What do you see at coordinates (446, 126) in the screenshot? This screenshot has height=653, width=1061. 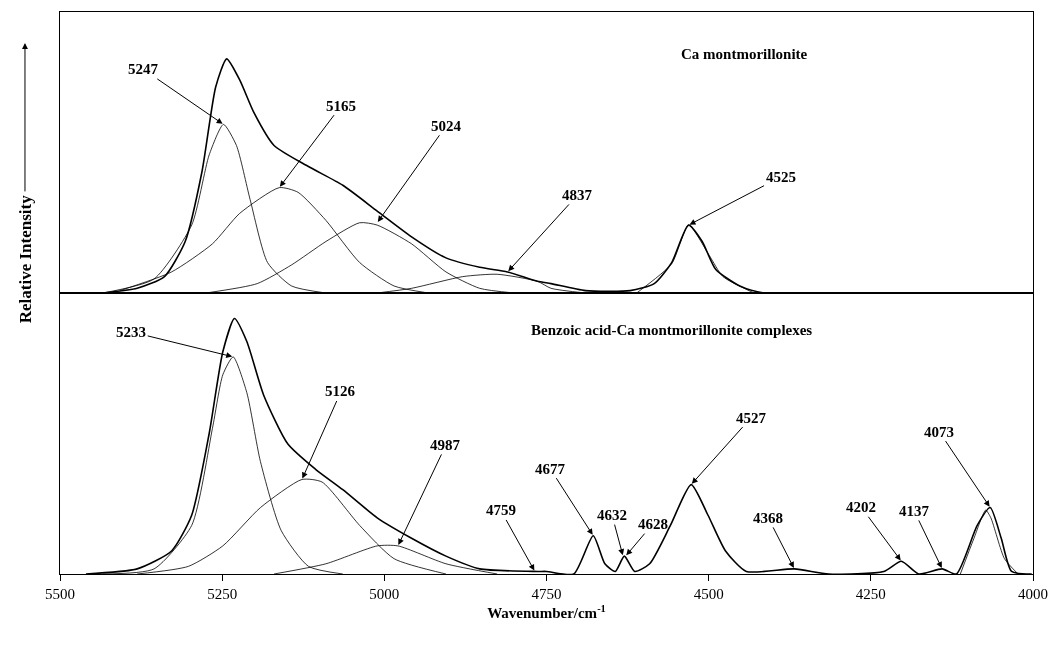 I see `annotation: 5024` at bounding box center [446, 126].